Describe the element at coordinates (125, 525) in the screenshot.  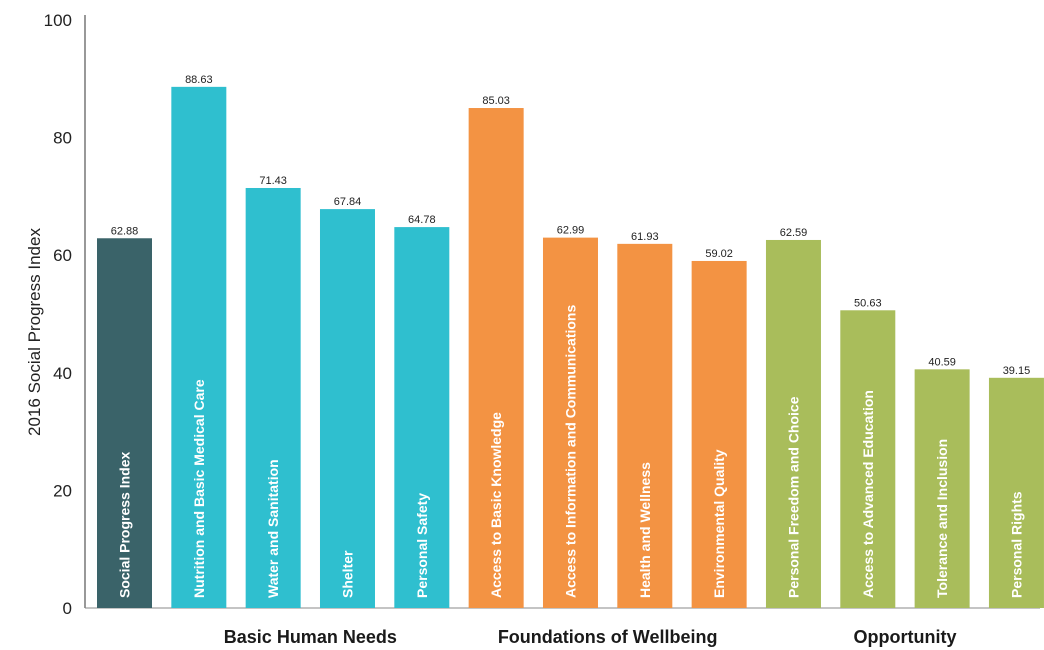
I see `bar-category-label: Social Progress Index` at that location.